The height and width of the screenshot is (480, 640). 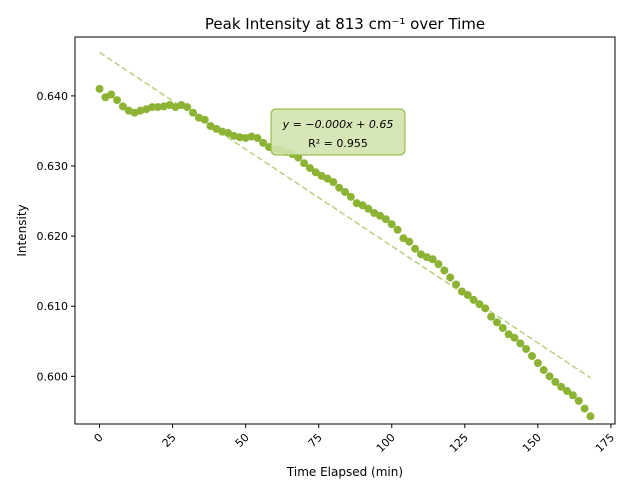 I want to click on chart-title: Peak Intensity at 813 cm⁻¹ over Time, so click(x=345, y=24).